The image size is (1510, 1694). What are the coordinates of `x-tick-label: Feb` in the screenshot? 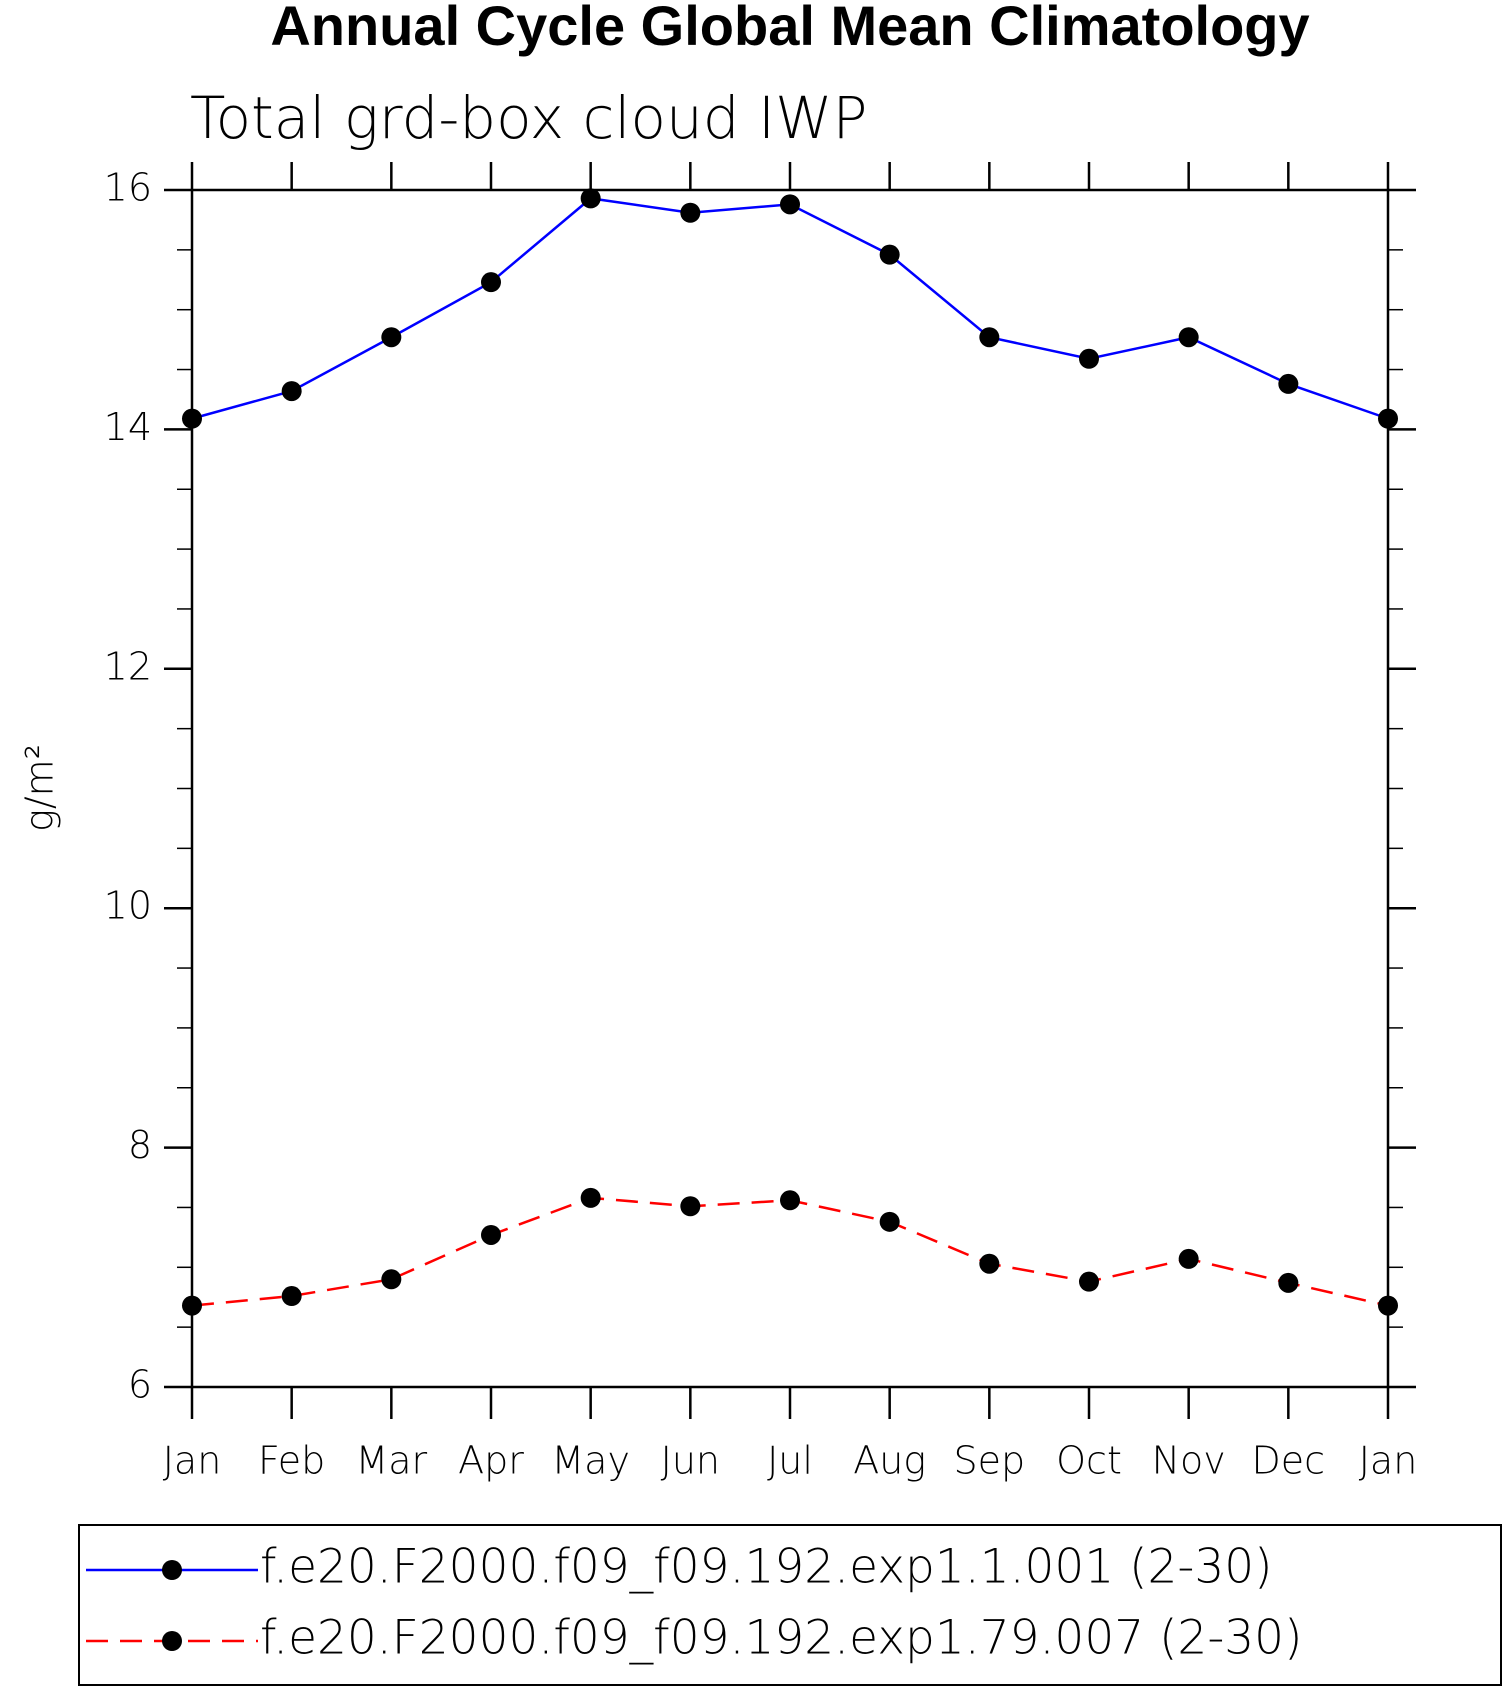 It's located at (291, 1461).